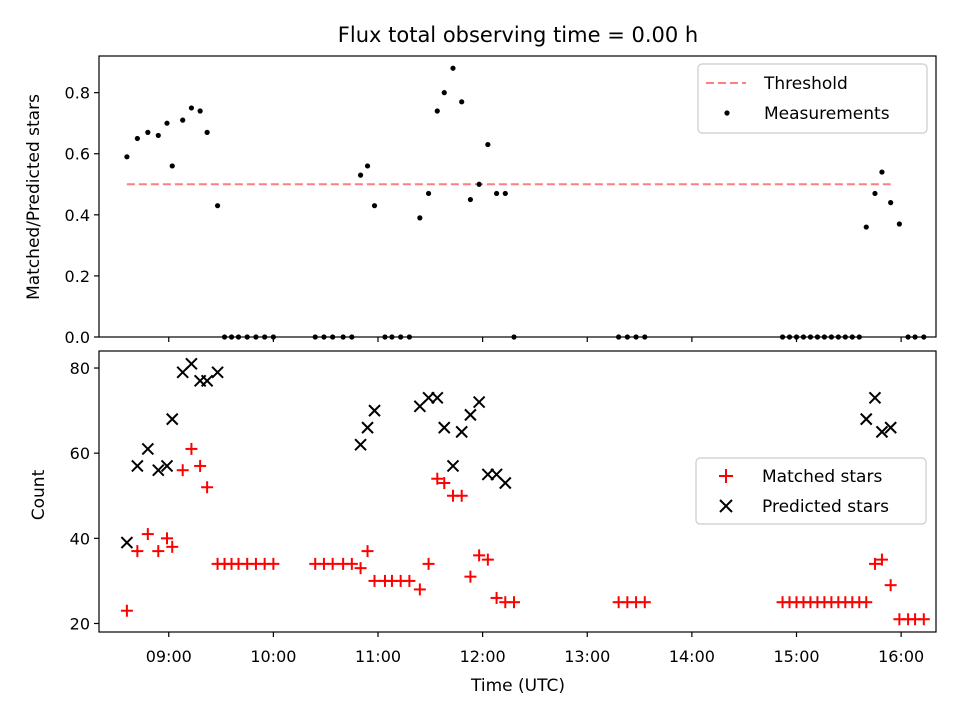  Describe the element at coordinates (80, 538) in the screenshot. I see `bottom-y-tick-label: 40` at that location.